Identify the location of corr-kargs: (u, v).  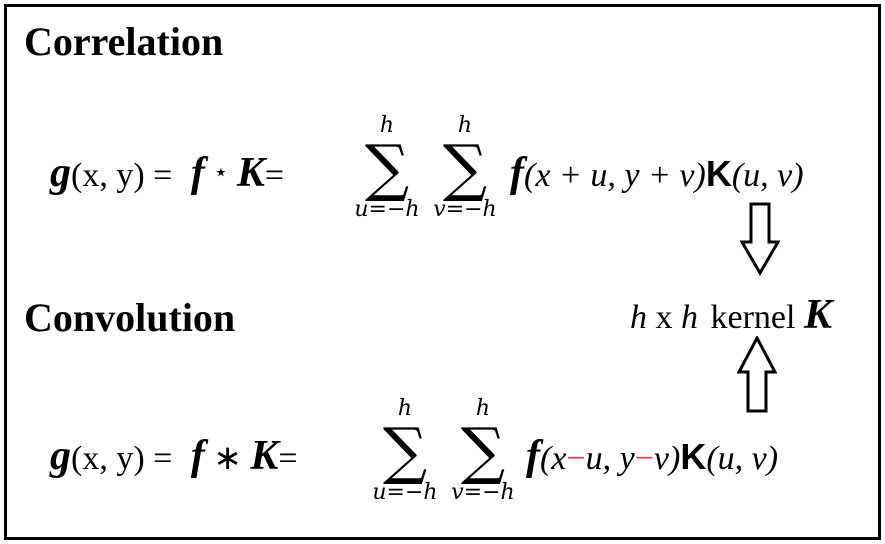
(767, 175).